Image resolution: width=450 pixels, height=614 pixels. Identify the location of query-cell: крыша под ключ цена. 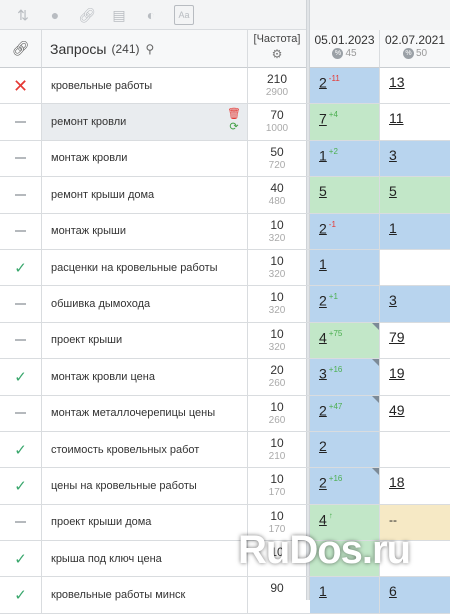
(145, 559).